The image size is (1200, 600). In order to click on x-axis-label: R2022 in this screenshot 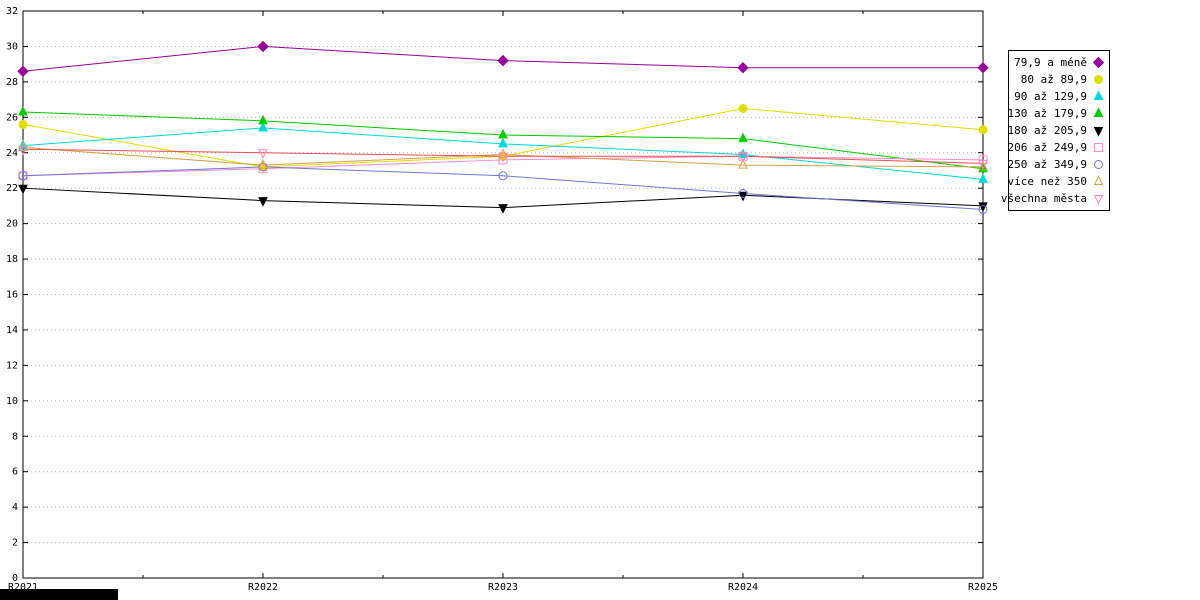, I will do `click(263, 587)`.